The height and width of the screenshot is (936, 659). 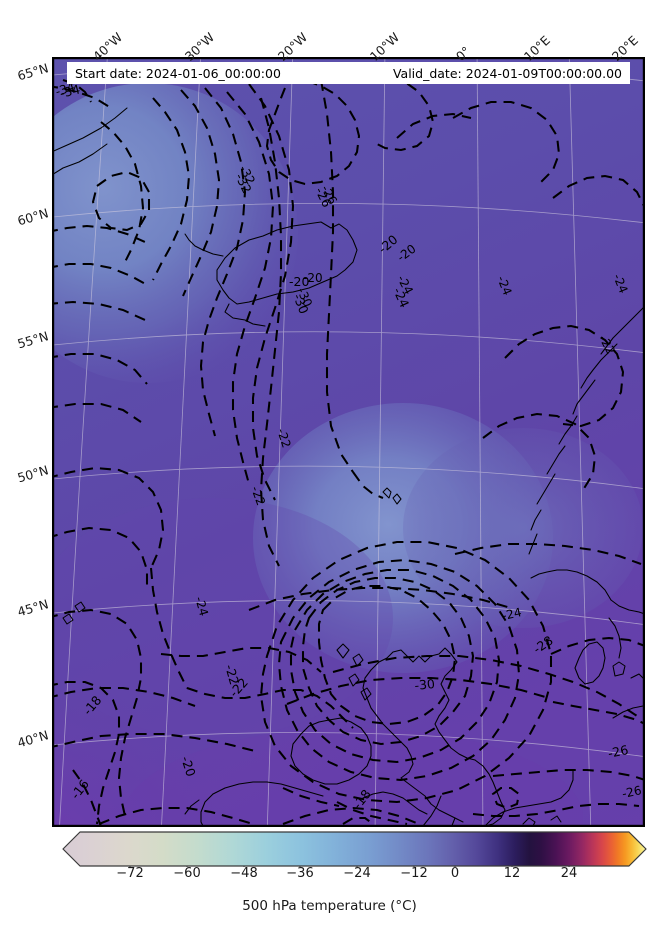 I want to click on lat-tick-60n: 60°N, so click(x=33, y=217).